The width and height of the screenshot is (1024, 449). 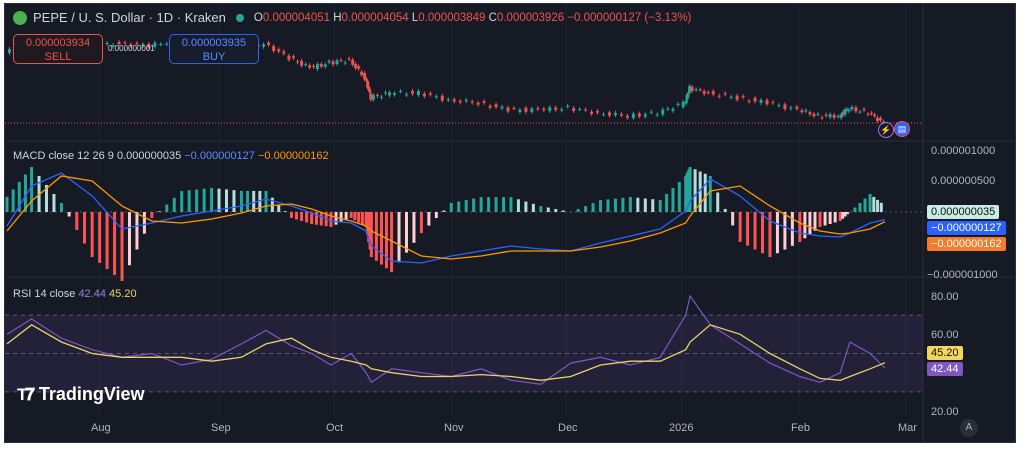 What do you see at coordinates (26, 394) in the screenshot?
I see `tradingview-logo-icon: T𝟕` at bounding box center [26, 394].